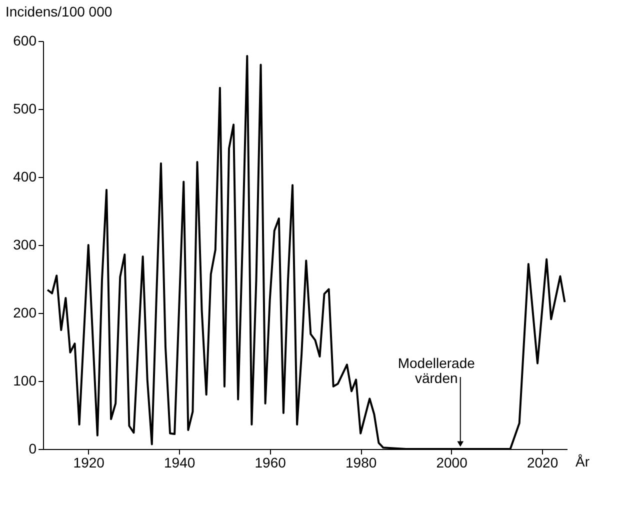 The height and width of the screenshot is (530, 644). I want to click on y-tick-label: 100, so click(25, 380).